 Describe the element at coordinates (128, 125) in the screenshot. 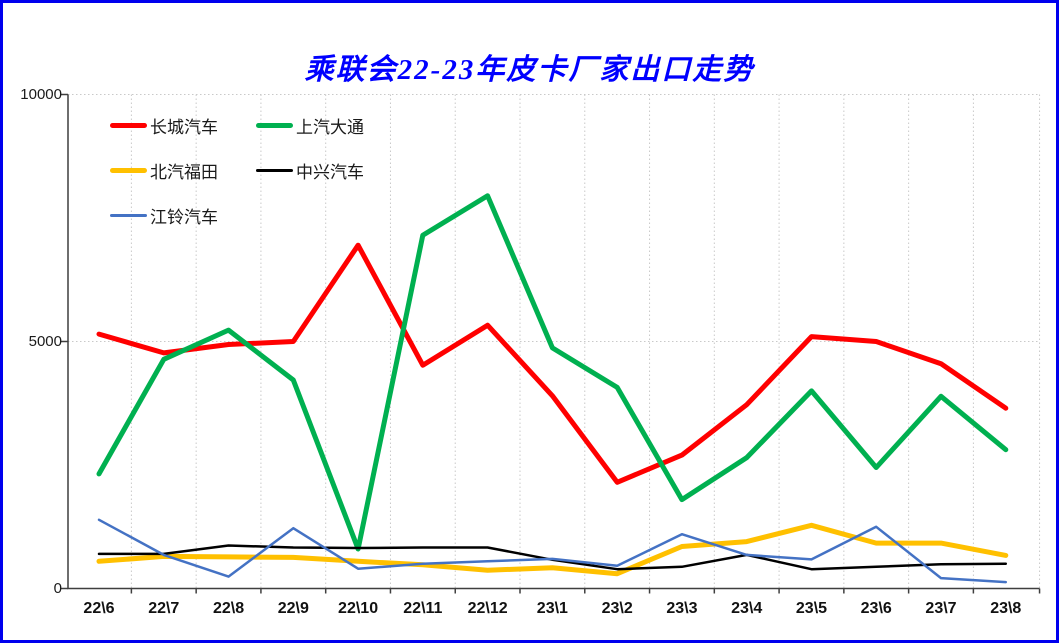

I see `legend-swatch-red` at that location.